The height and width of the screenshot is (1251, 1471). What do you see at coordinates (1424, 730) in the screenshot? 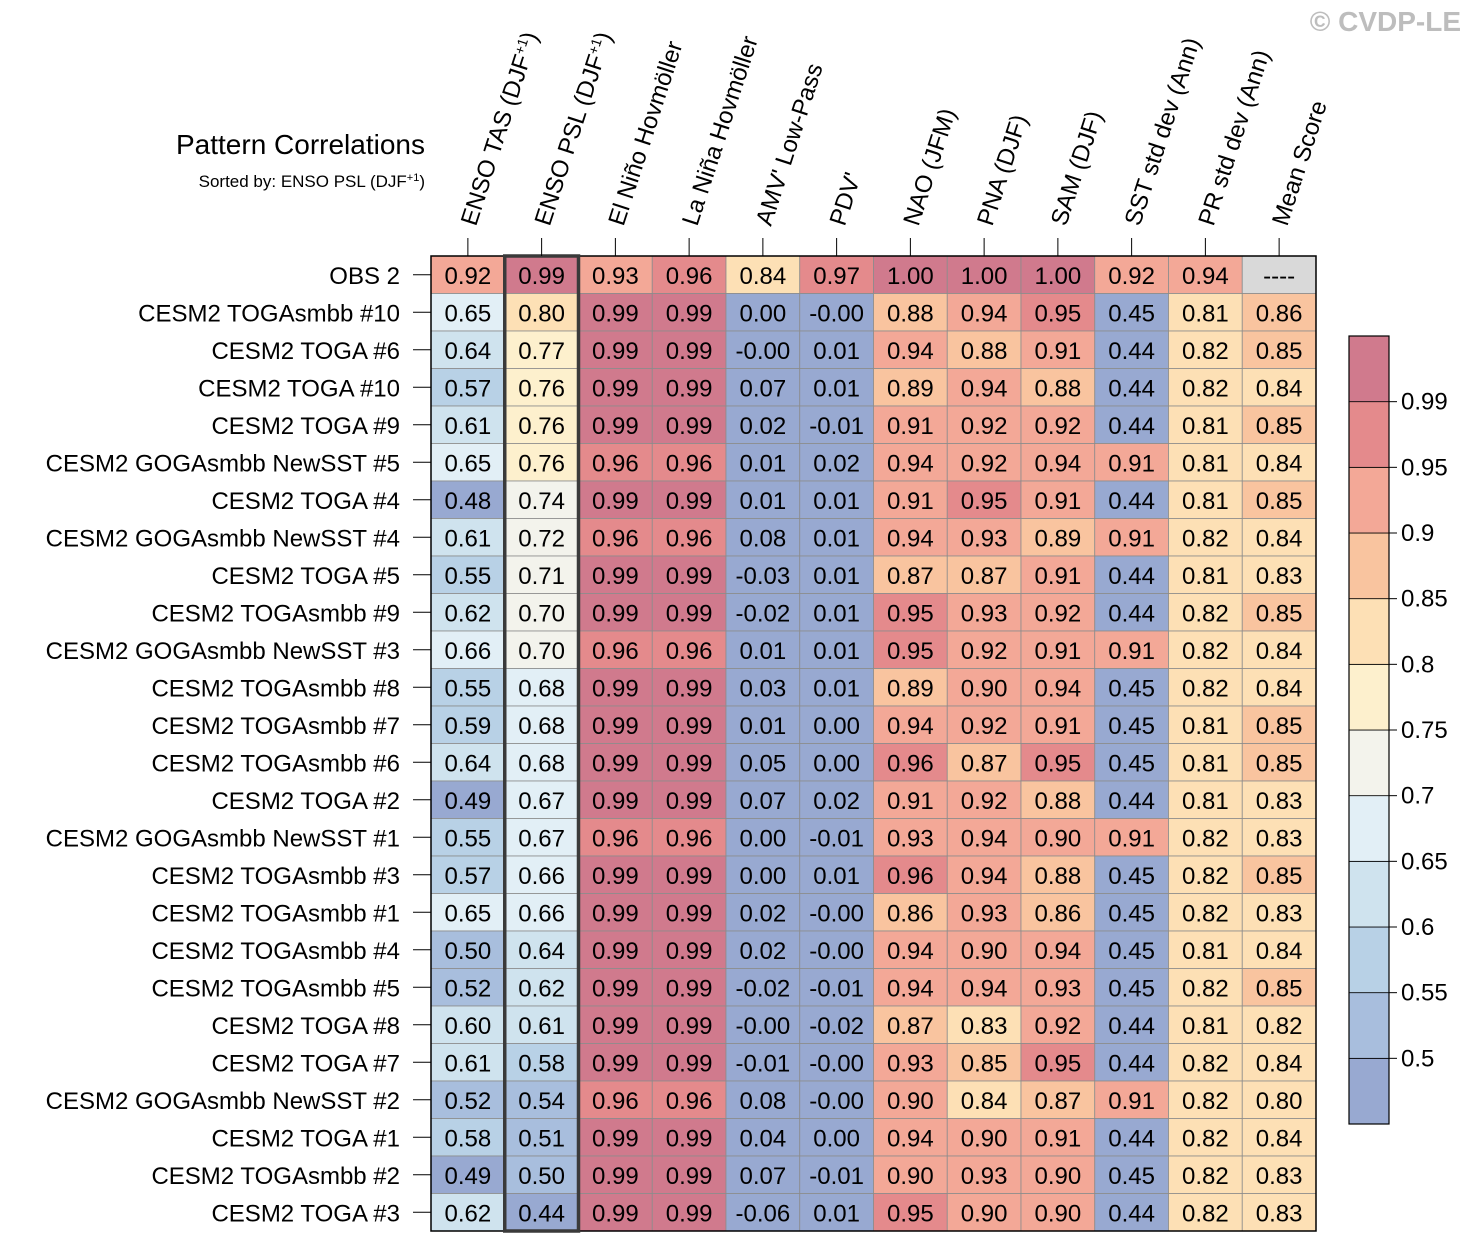
I see `colorbar-tick-label: 0.75` at bounding box center [1424, 730].